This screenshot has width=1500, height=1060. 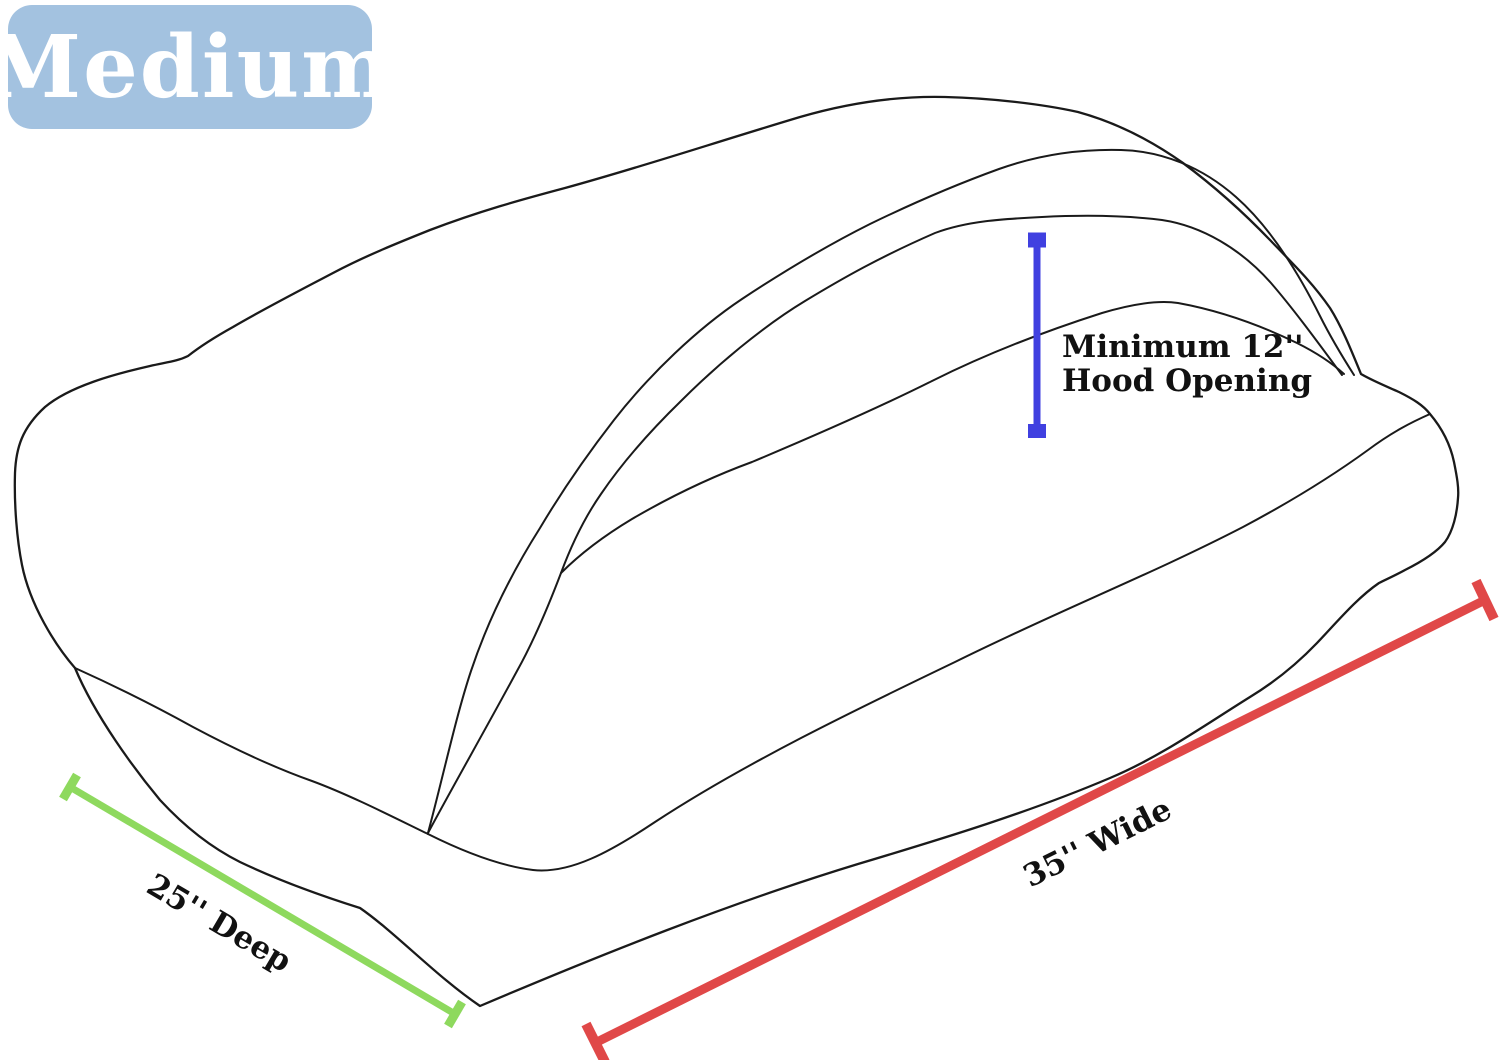 What do you see at coordinates (1098, 843) in the screenshot?
I see `width-dimension-label: 35'' Wide` at bounding box center [1098, 843].